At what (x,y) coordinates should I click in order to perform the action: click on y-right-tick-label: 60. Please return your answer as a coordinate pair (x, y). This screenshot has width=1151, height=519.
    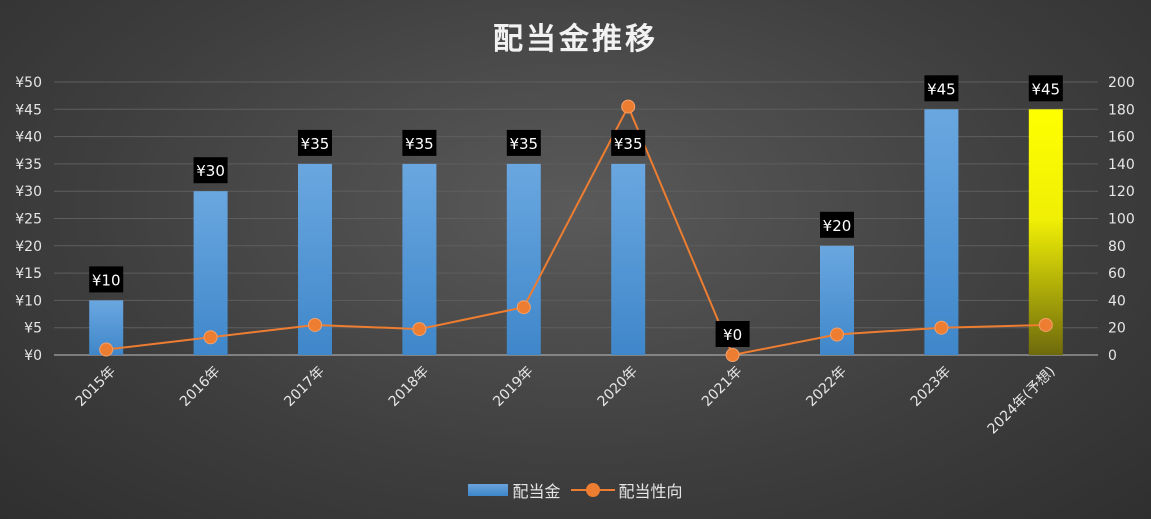
    Looking at the image, I should click on (1117, 274).